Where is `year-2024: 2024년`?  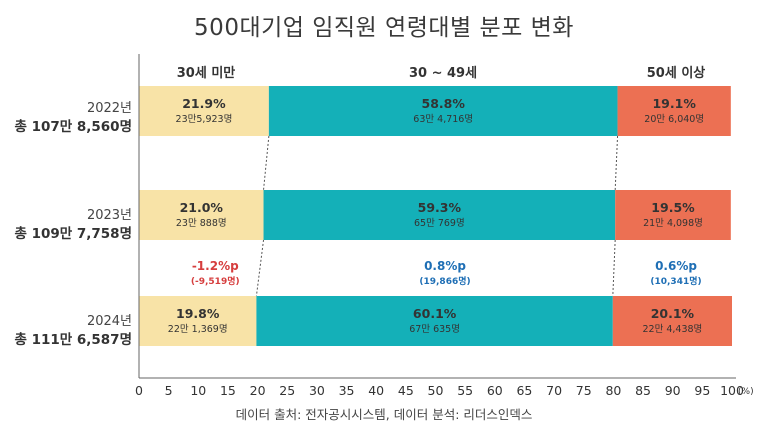 year-2024: 2024년 is located at coordinates (109, 321).